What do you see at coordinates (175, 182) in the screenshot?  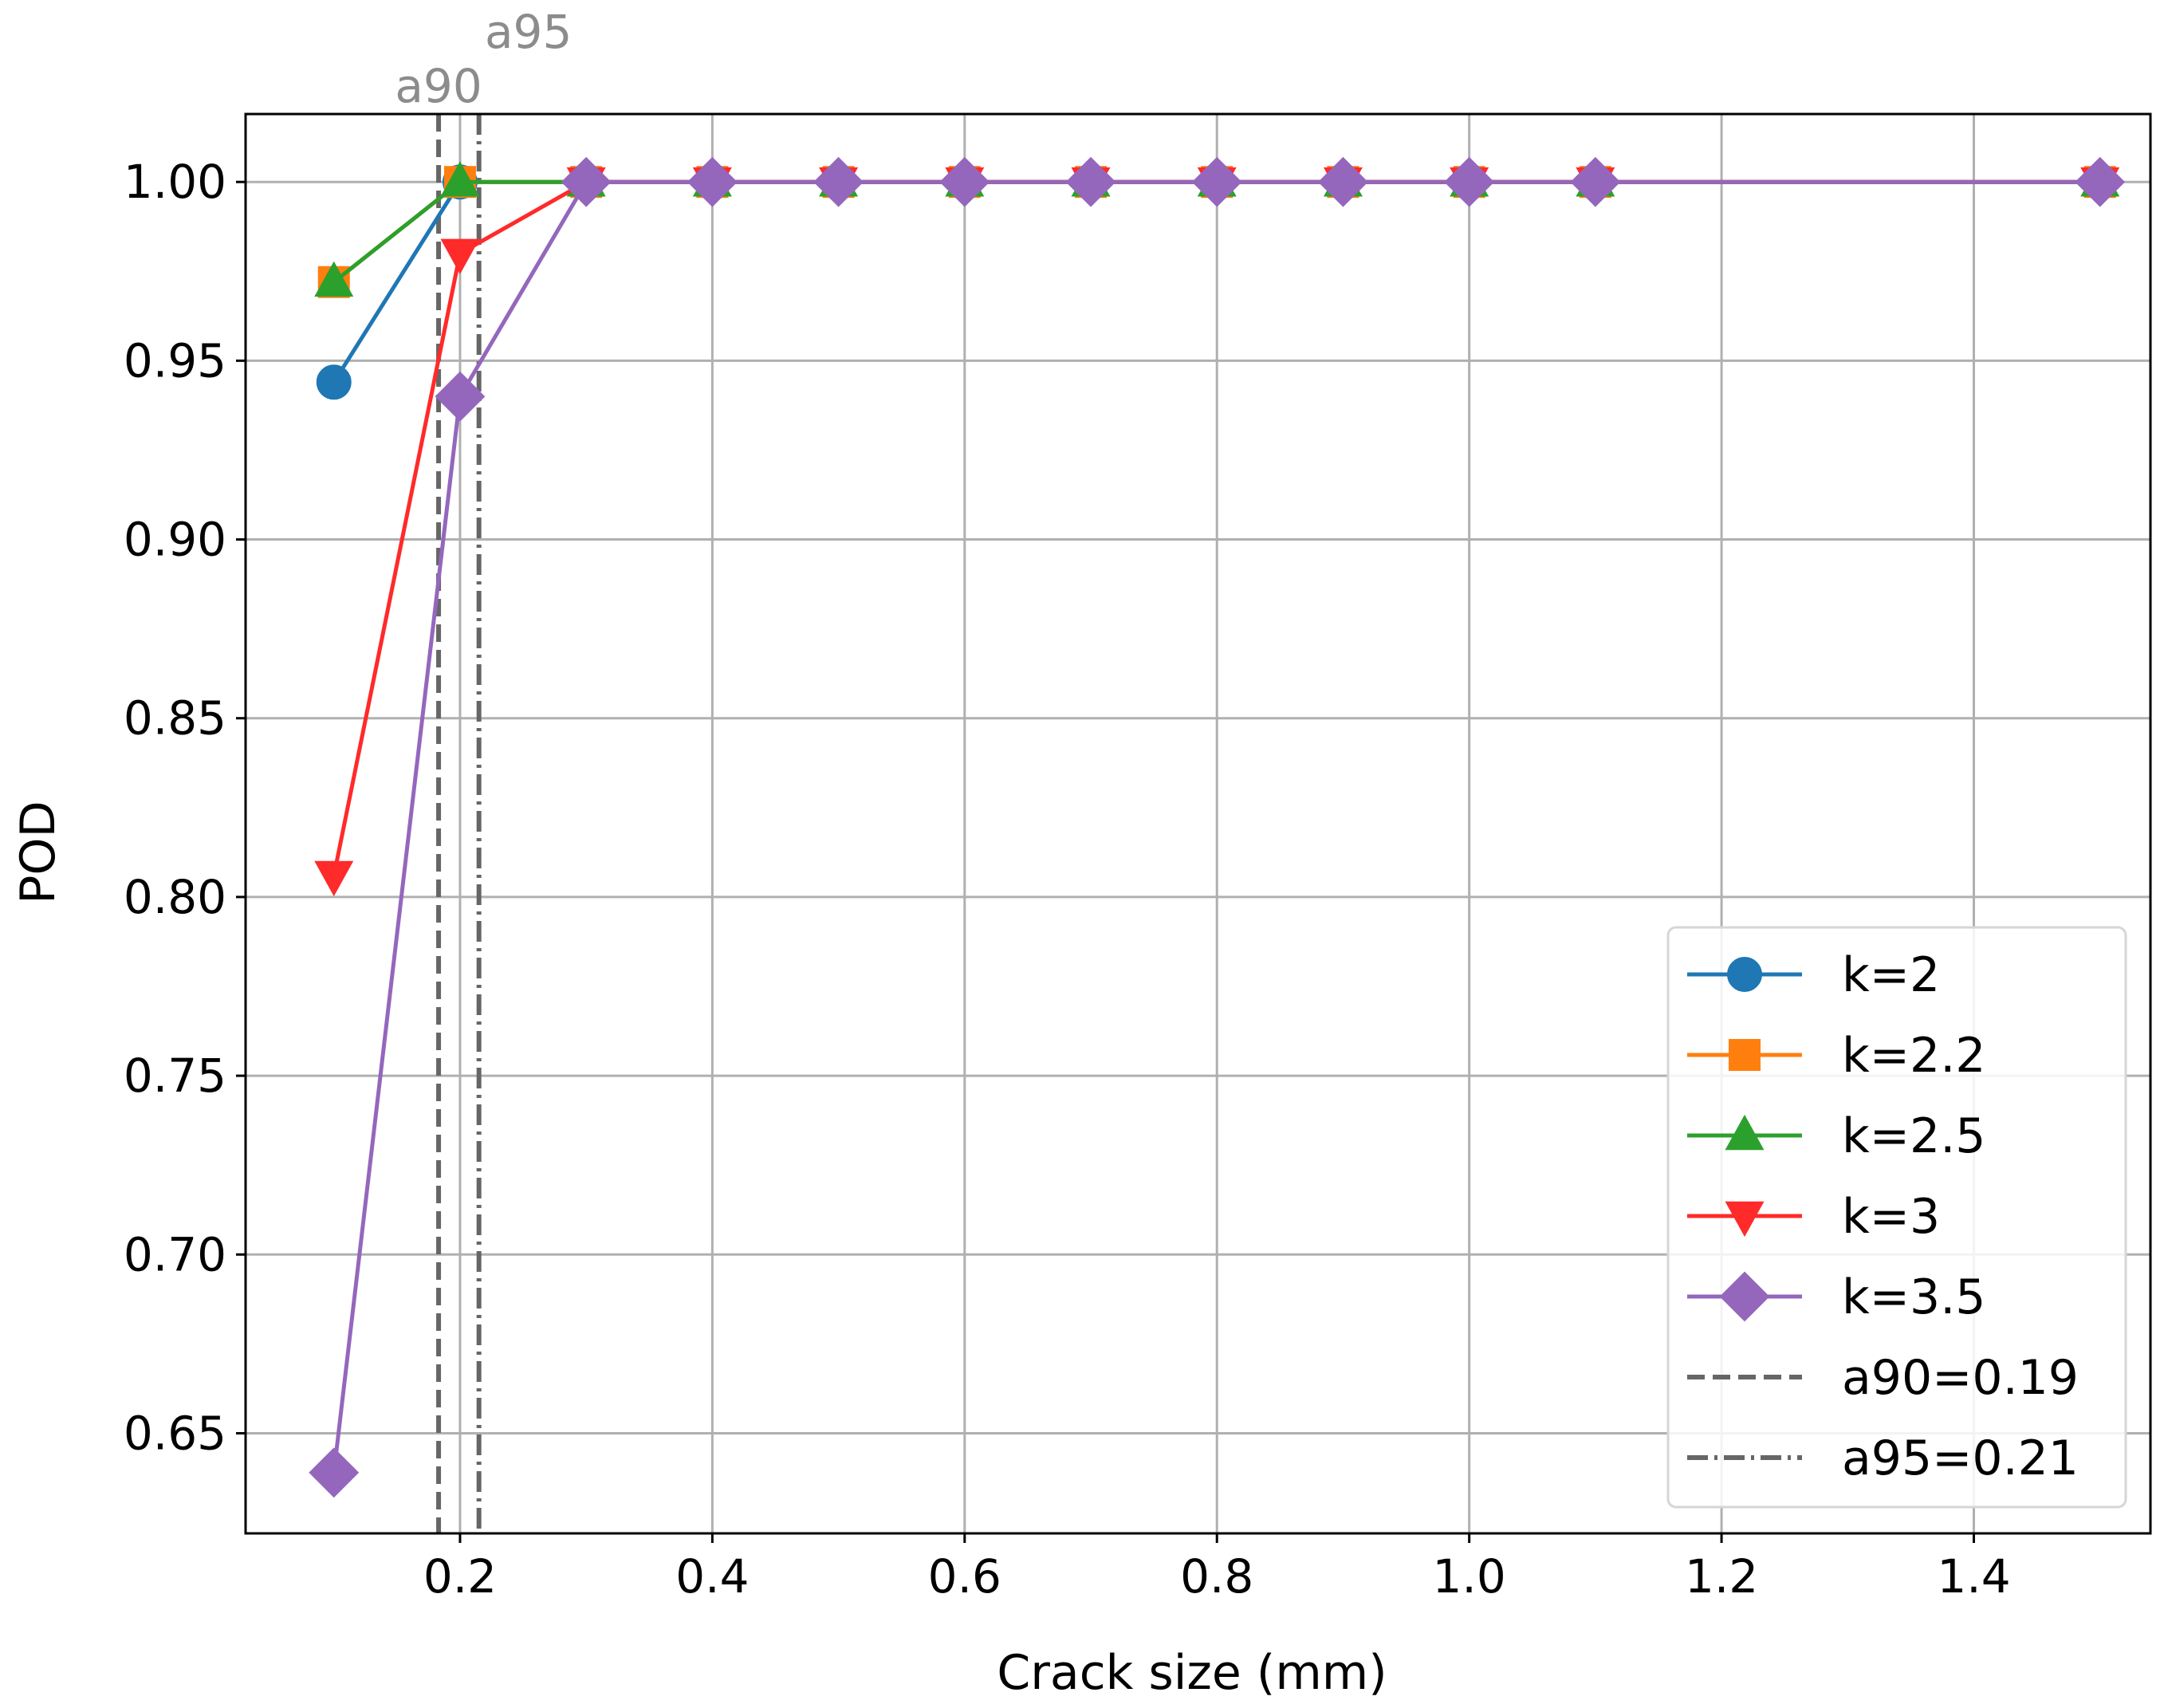 I see `y-tick-label: 1.00` at bounding box center [175, 182].